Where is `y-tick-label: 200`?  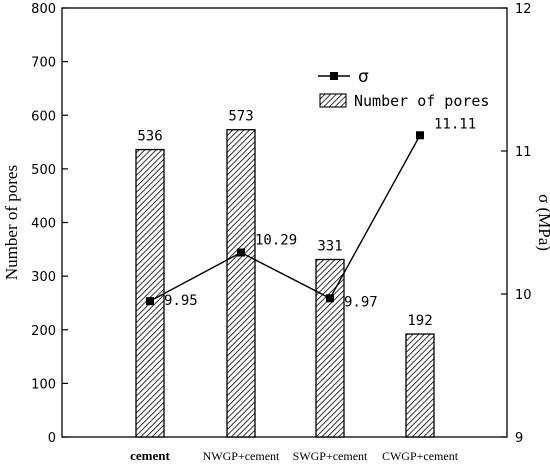
y-tick-label: 200 is located at coordinates (43, 331).